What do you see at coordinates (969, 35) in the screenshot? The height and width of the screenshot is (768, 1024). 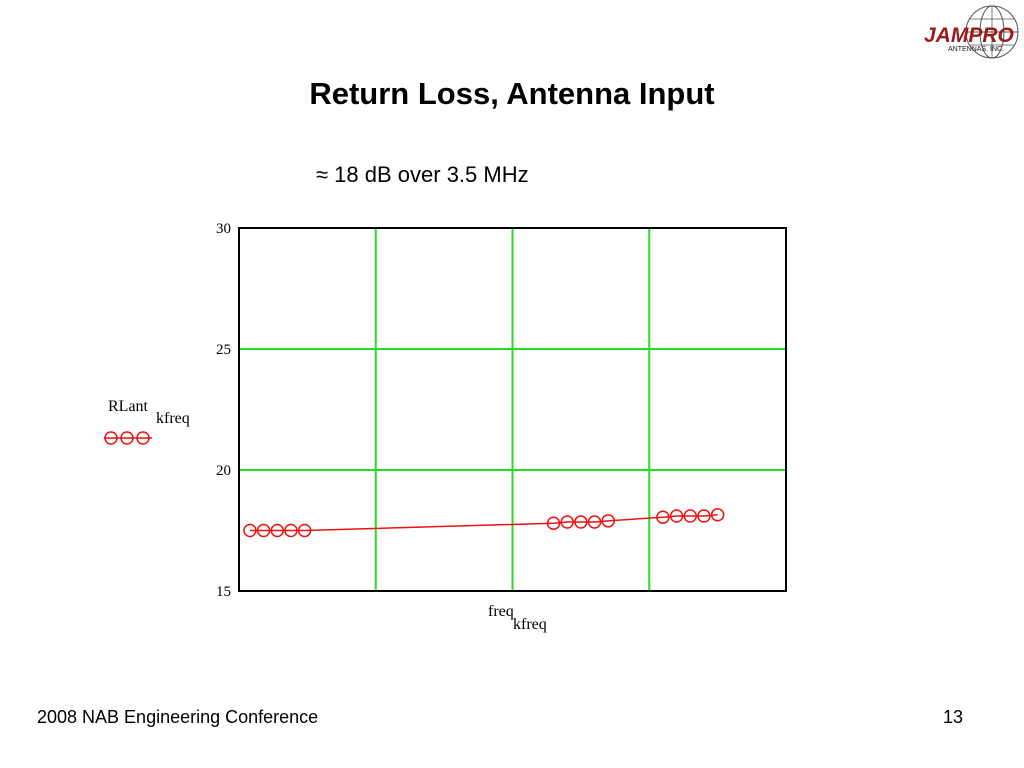 I see `logo-brand-text: JAMPRO` at bounding box center [969, 35].